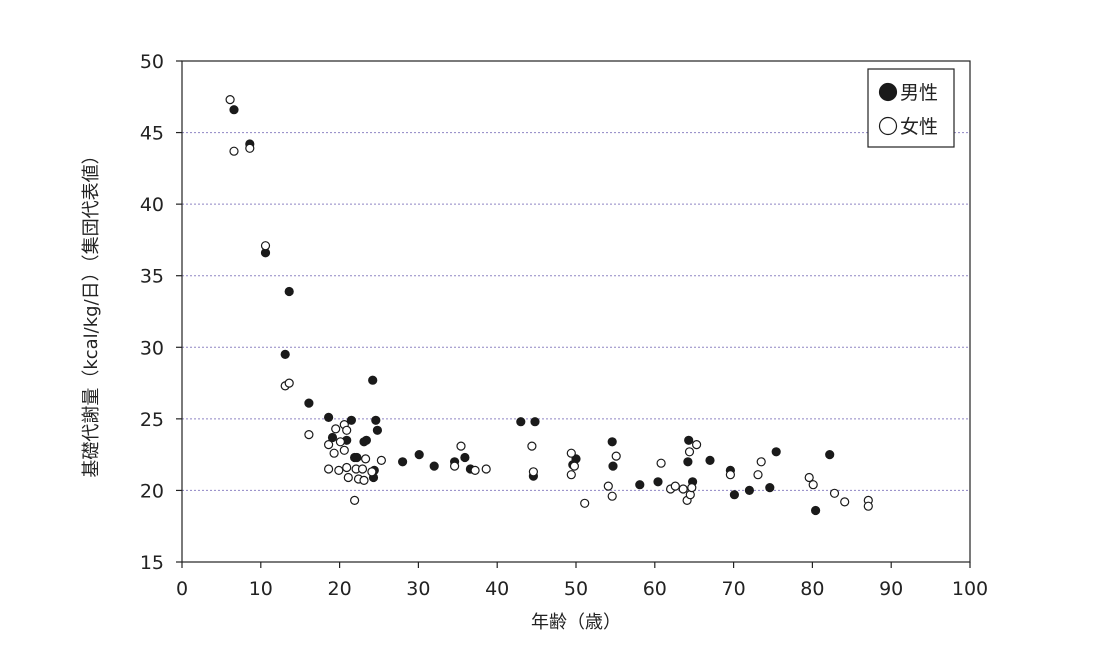 The height and width of the screenshot is (650, 1094). I want to click on legend-male-marker-icon, so click(888, 92).